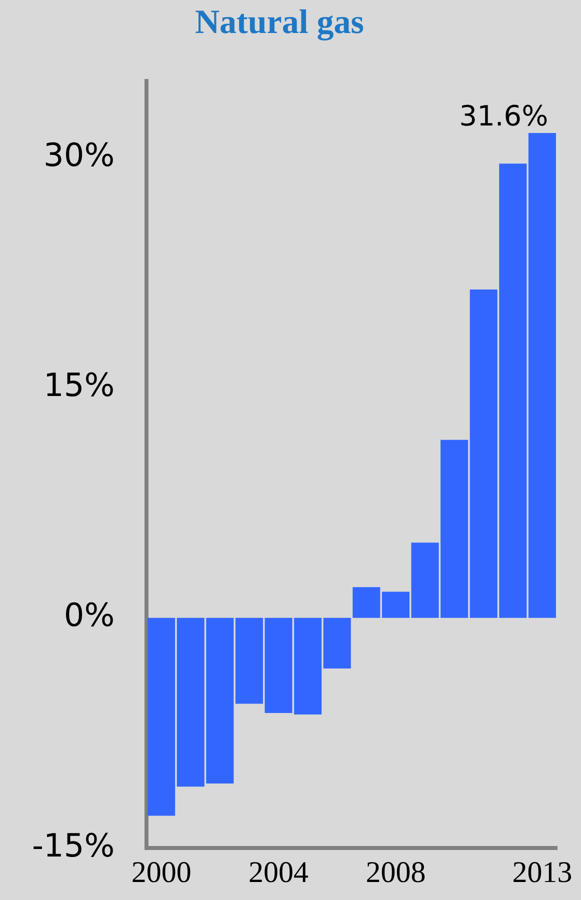 The width and height of the screenshot is (581, 900). I want to click on x-tick-label: 2004, so click(278, 872).